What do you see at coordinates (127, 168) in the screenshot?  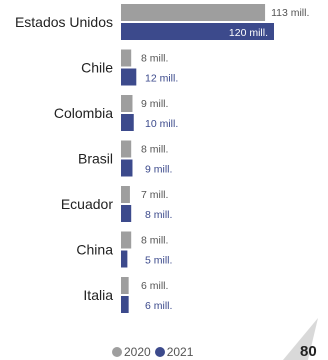 I see `bar-2021-brasil` at bounding box center [127, 168].